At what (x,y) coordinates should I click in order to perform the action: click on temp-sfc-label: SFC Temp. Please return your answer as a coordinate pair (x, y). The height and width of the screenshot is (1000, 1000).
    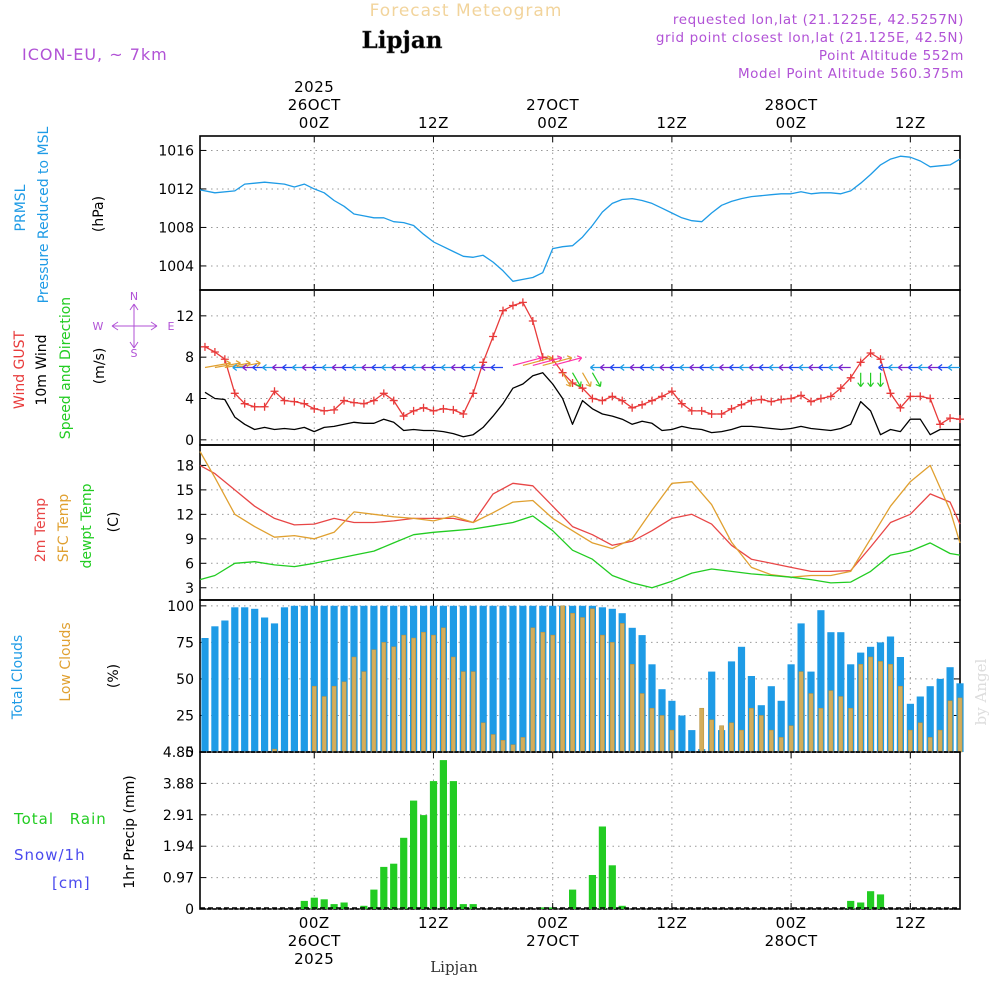
    Looking at the image, I should click on (64, 528).